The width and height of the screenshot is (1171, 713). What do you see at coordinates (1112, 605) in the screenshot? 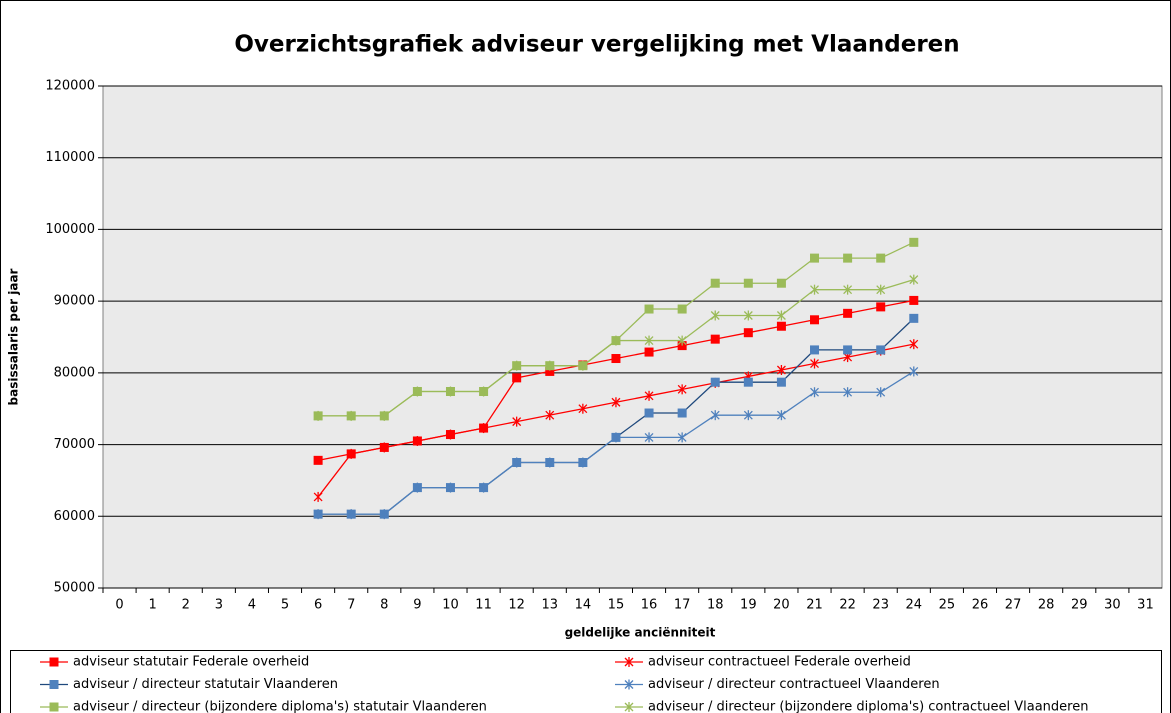
I see `x-tick-label: 30` at bounding box center [1112, 605].